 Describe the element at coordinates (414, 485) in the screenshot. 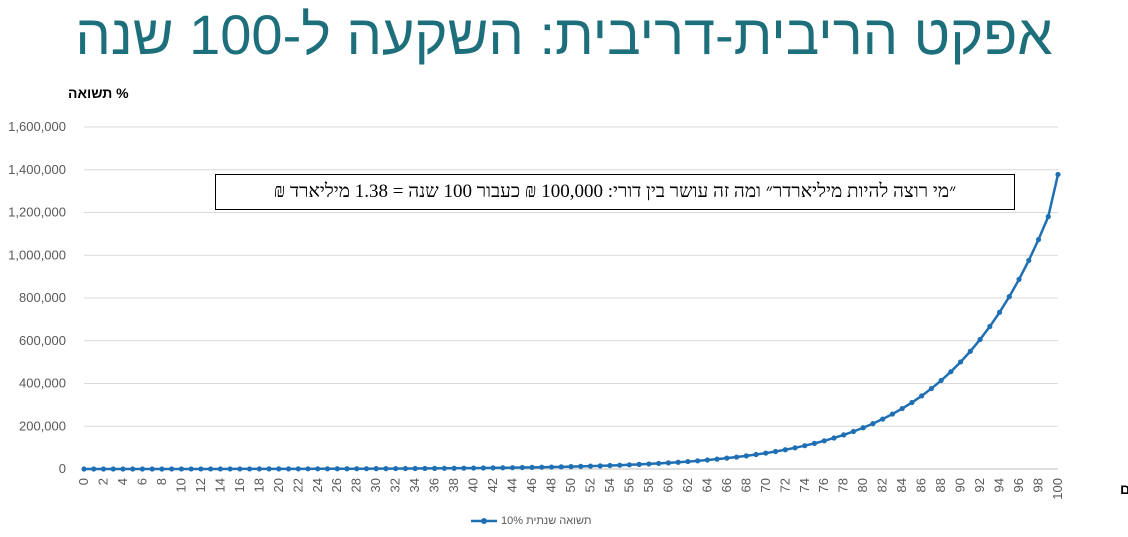

I see `x-tick-label: 34` at that location.